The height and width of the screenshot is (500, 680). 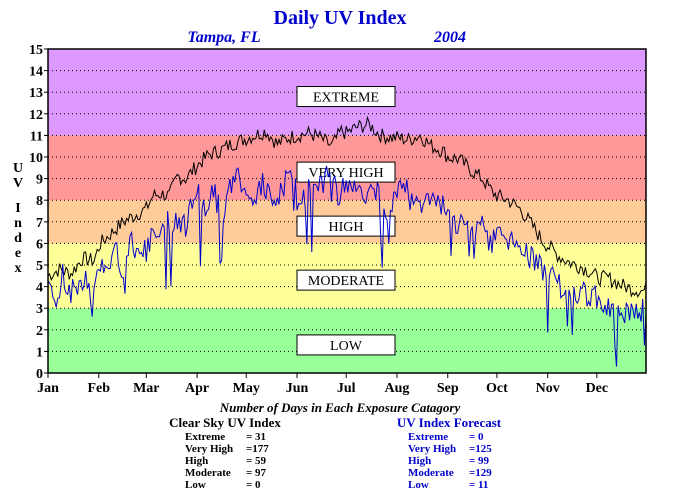 I want to click on table-row-value: =125, so click(x=480, y=449).